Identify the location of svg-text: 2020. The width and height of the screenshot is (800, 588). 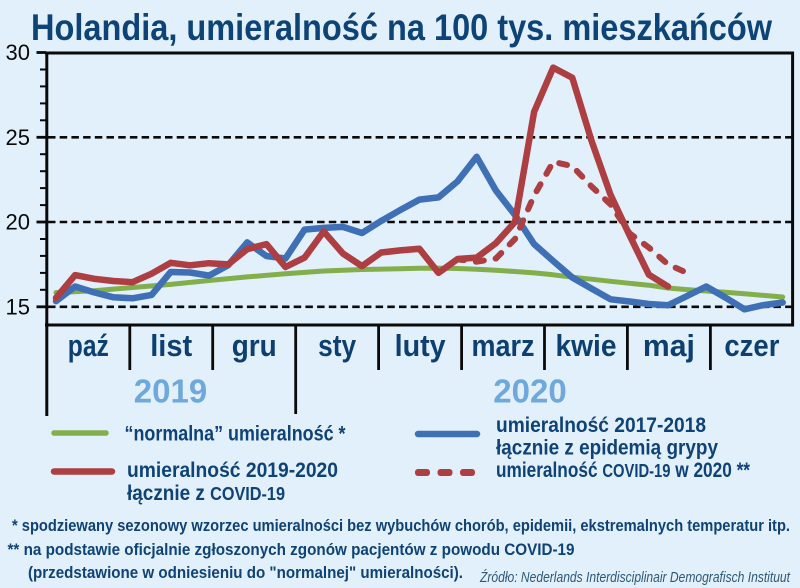
(529, 391).